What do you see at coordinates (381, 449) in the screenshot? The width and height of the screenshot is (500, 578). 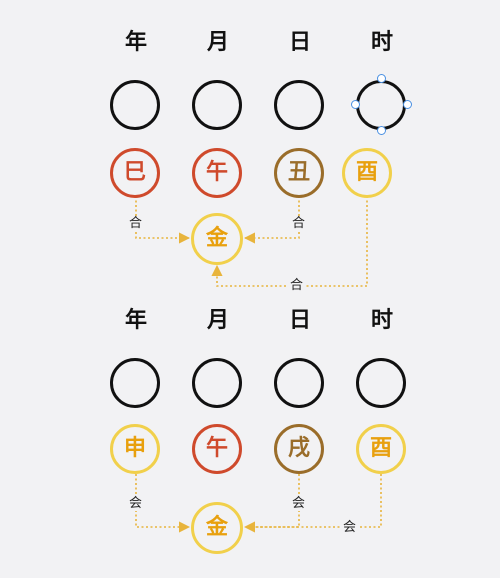 I see `branch-hour-2: 酉` at bounding box center [381, 449].